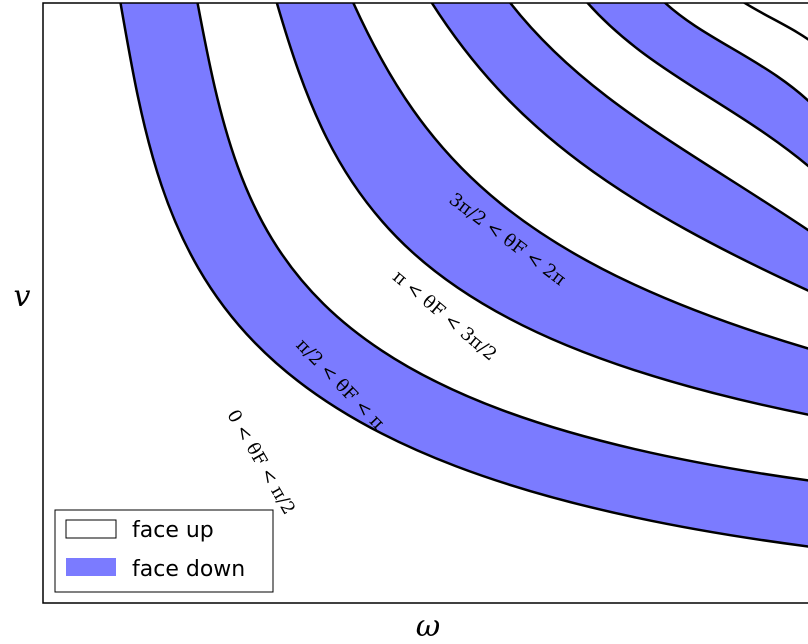 The height and width of the screenshot is (644, 808). I want to click on region-label-0: 0 < θF < π/2, so click(260, 462).